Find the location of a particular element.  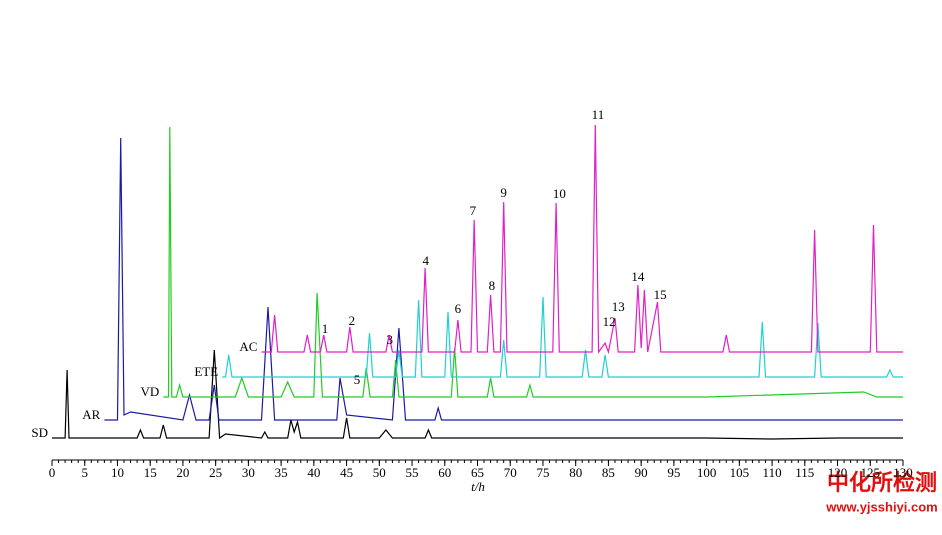

x-tick-label: 75 is located at coordinates (542, 472).